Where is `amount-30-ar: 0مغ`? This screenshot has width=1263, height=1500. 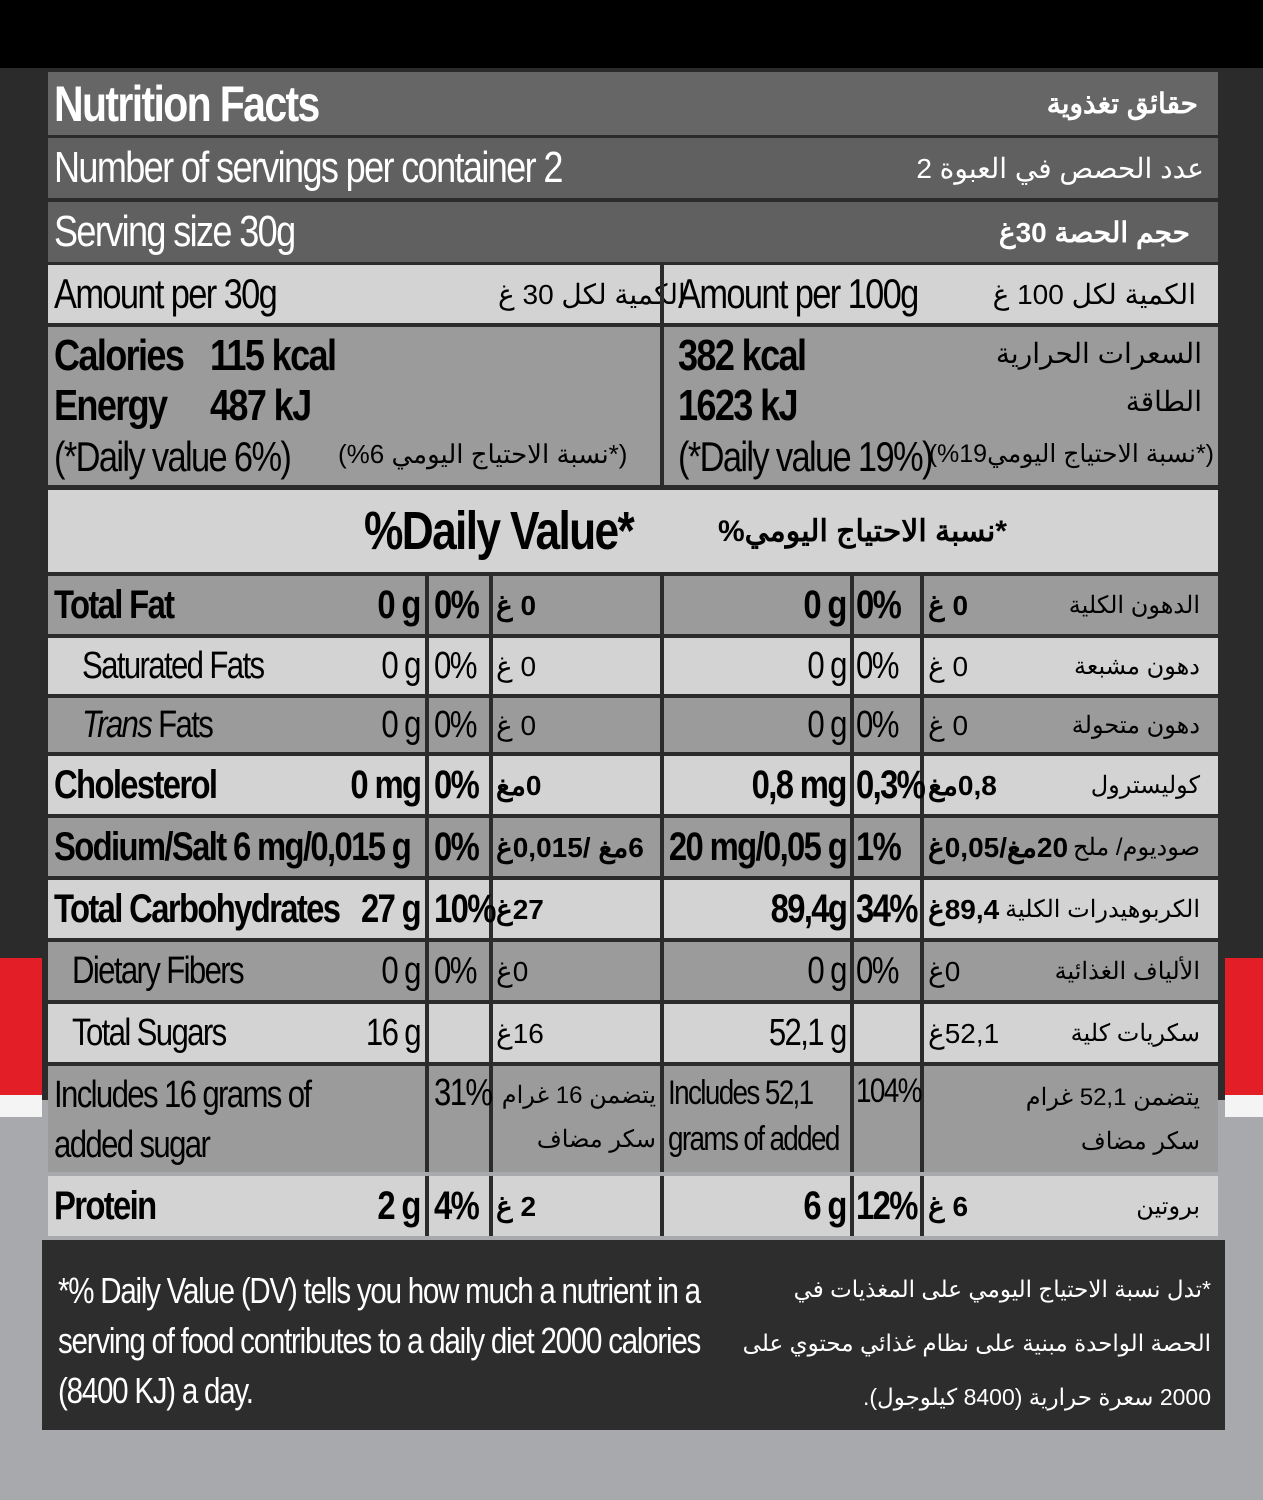
amount-30-ar: 0مغ is located at coordinates (519, 785).